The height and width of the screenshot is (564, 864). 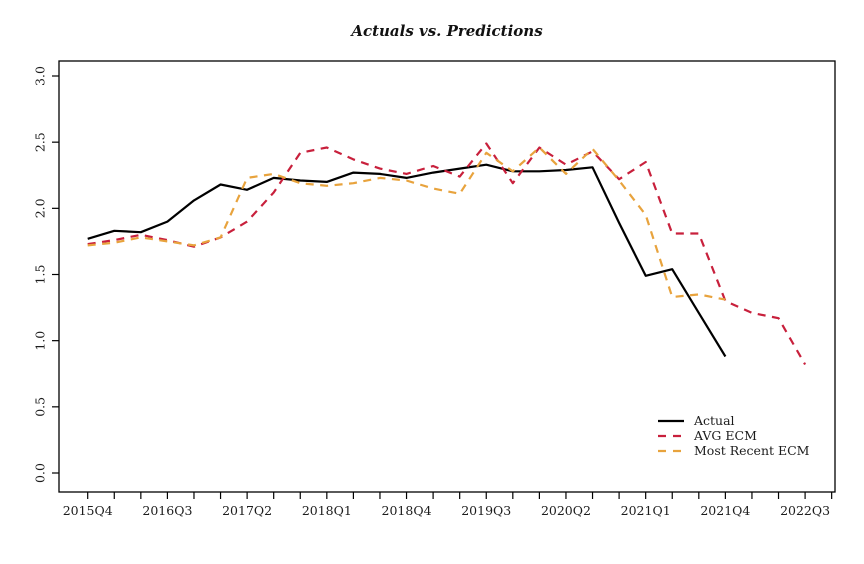 I want to click on y-axis-tick-label: 2.5, so click(x=39, y=142).